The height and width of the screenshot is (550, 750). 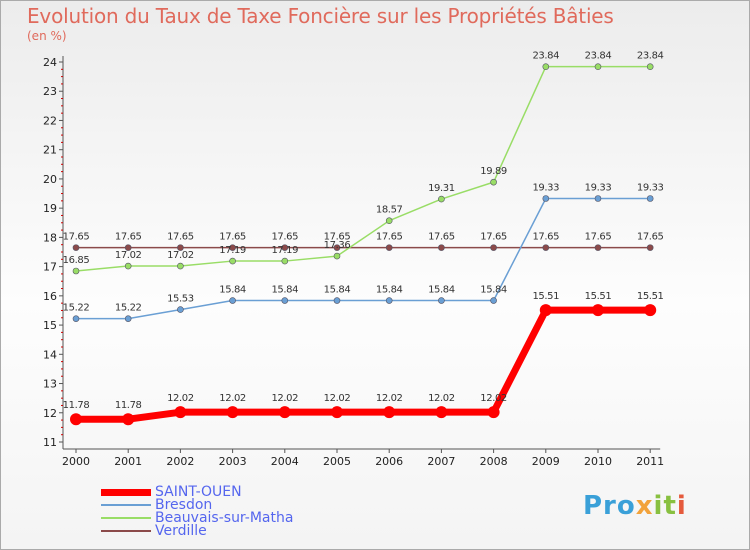 I want to click on y-tick-label: 17, so click(x=50, y=267).